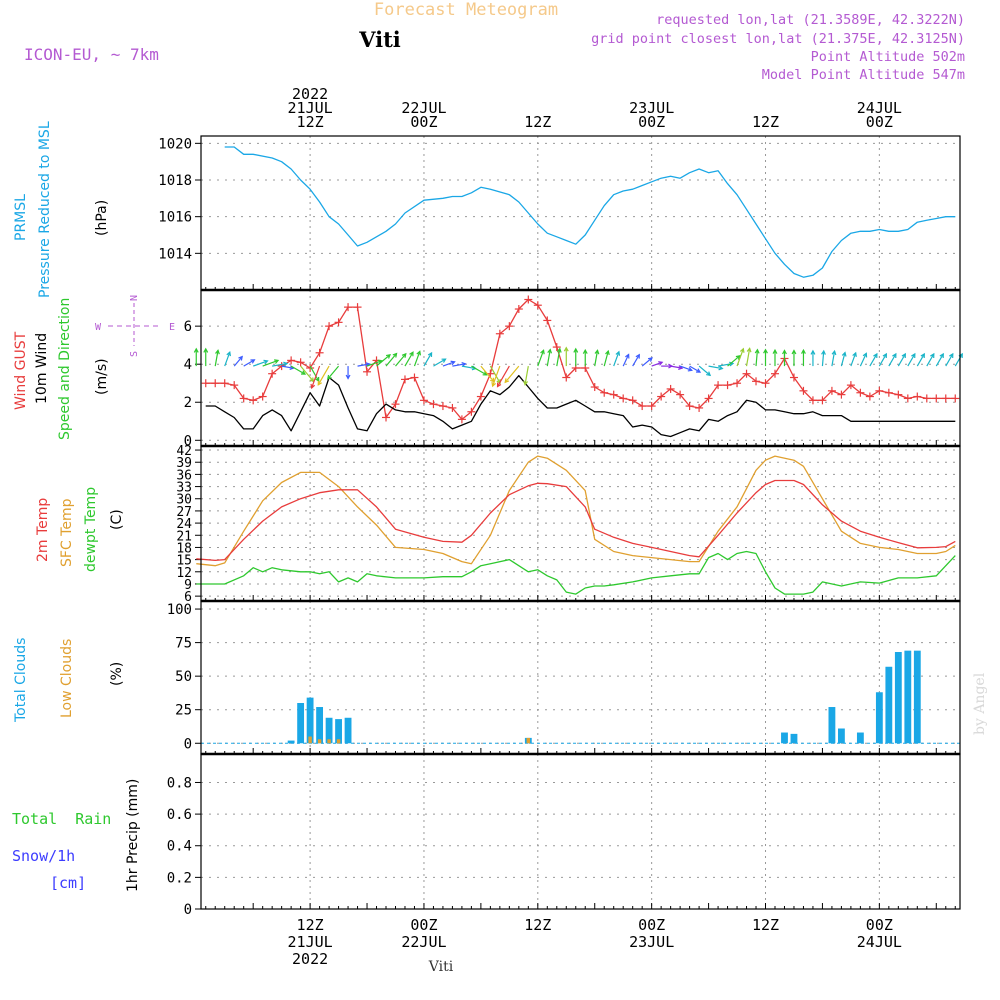  What do you see at coordinates (67, 532) in the screenshot?
I see `temp-sfc-label: SFC Temp` at bounding box center [67, 532].